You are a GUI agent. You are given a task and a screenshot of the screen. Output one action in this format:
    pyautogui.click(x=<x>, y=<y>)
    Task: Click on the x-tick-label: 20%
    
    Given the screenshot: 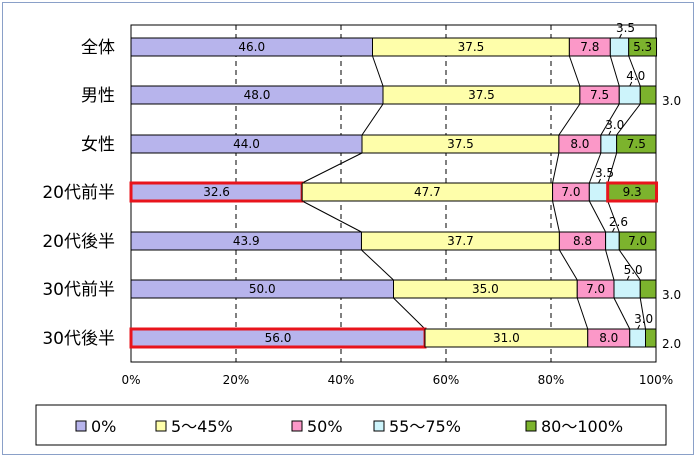 What is the action you would take?
    pyautogui.click(x=236, y=380)
    